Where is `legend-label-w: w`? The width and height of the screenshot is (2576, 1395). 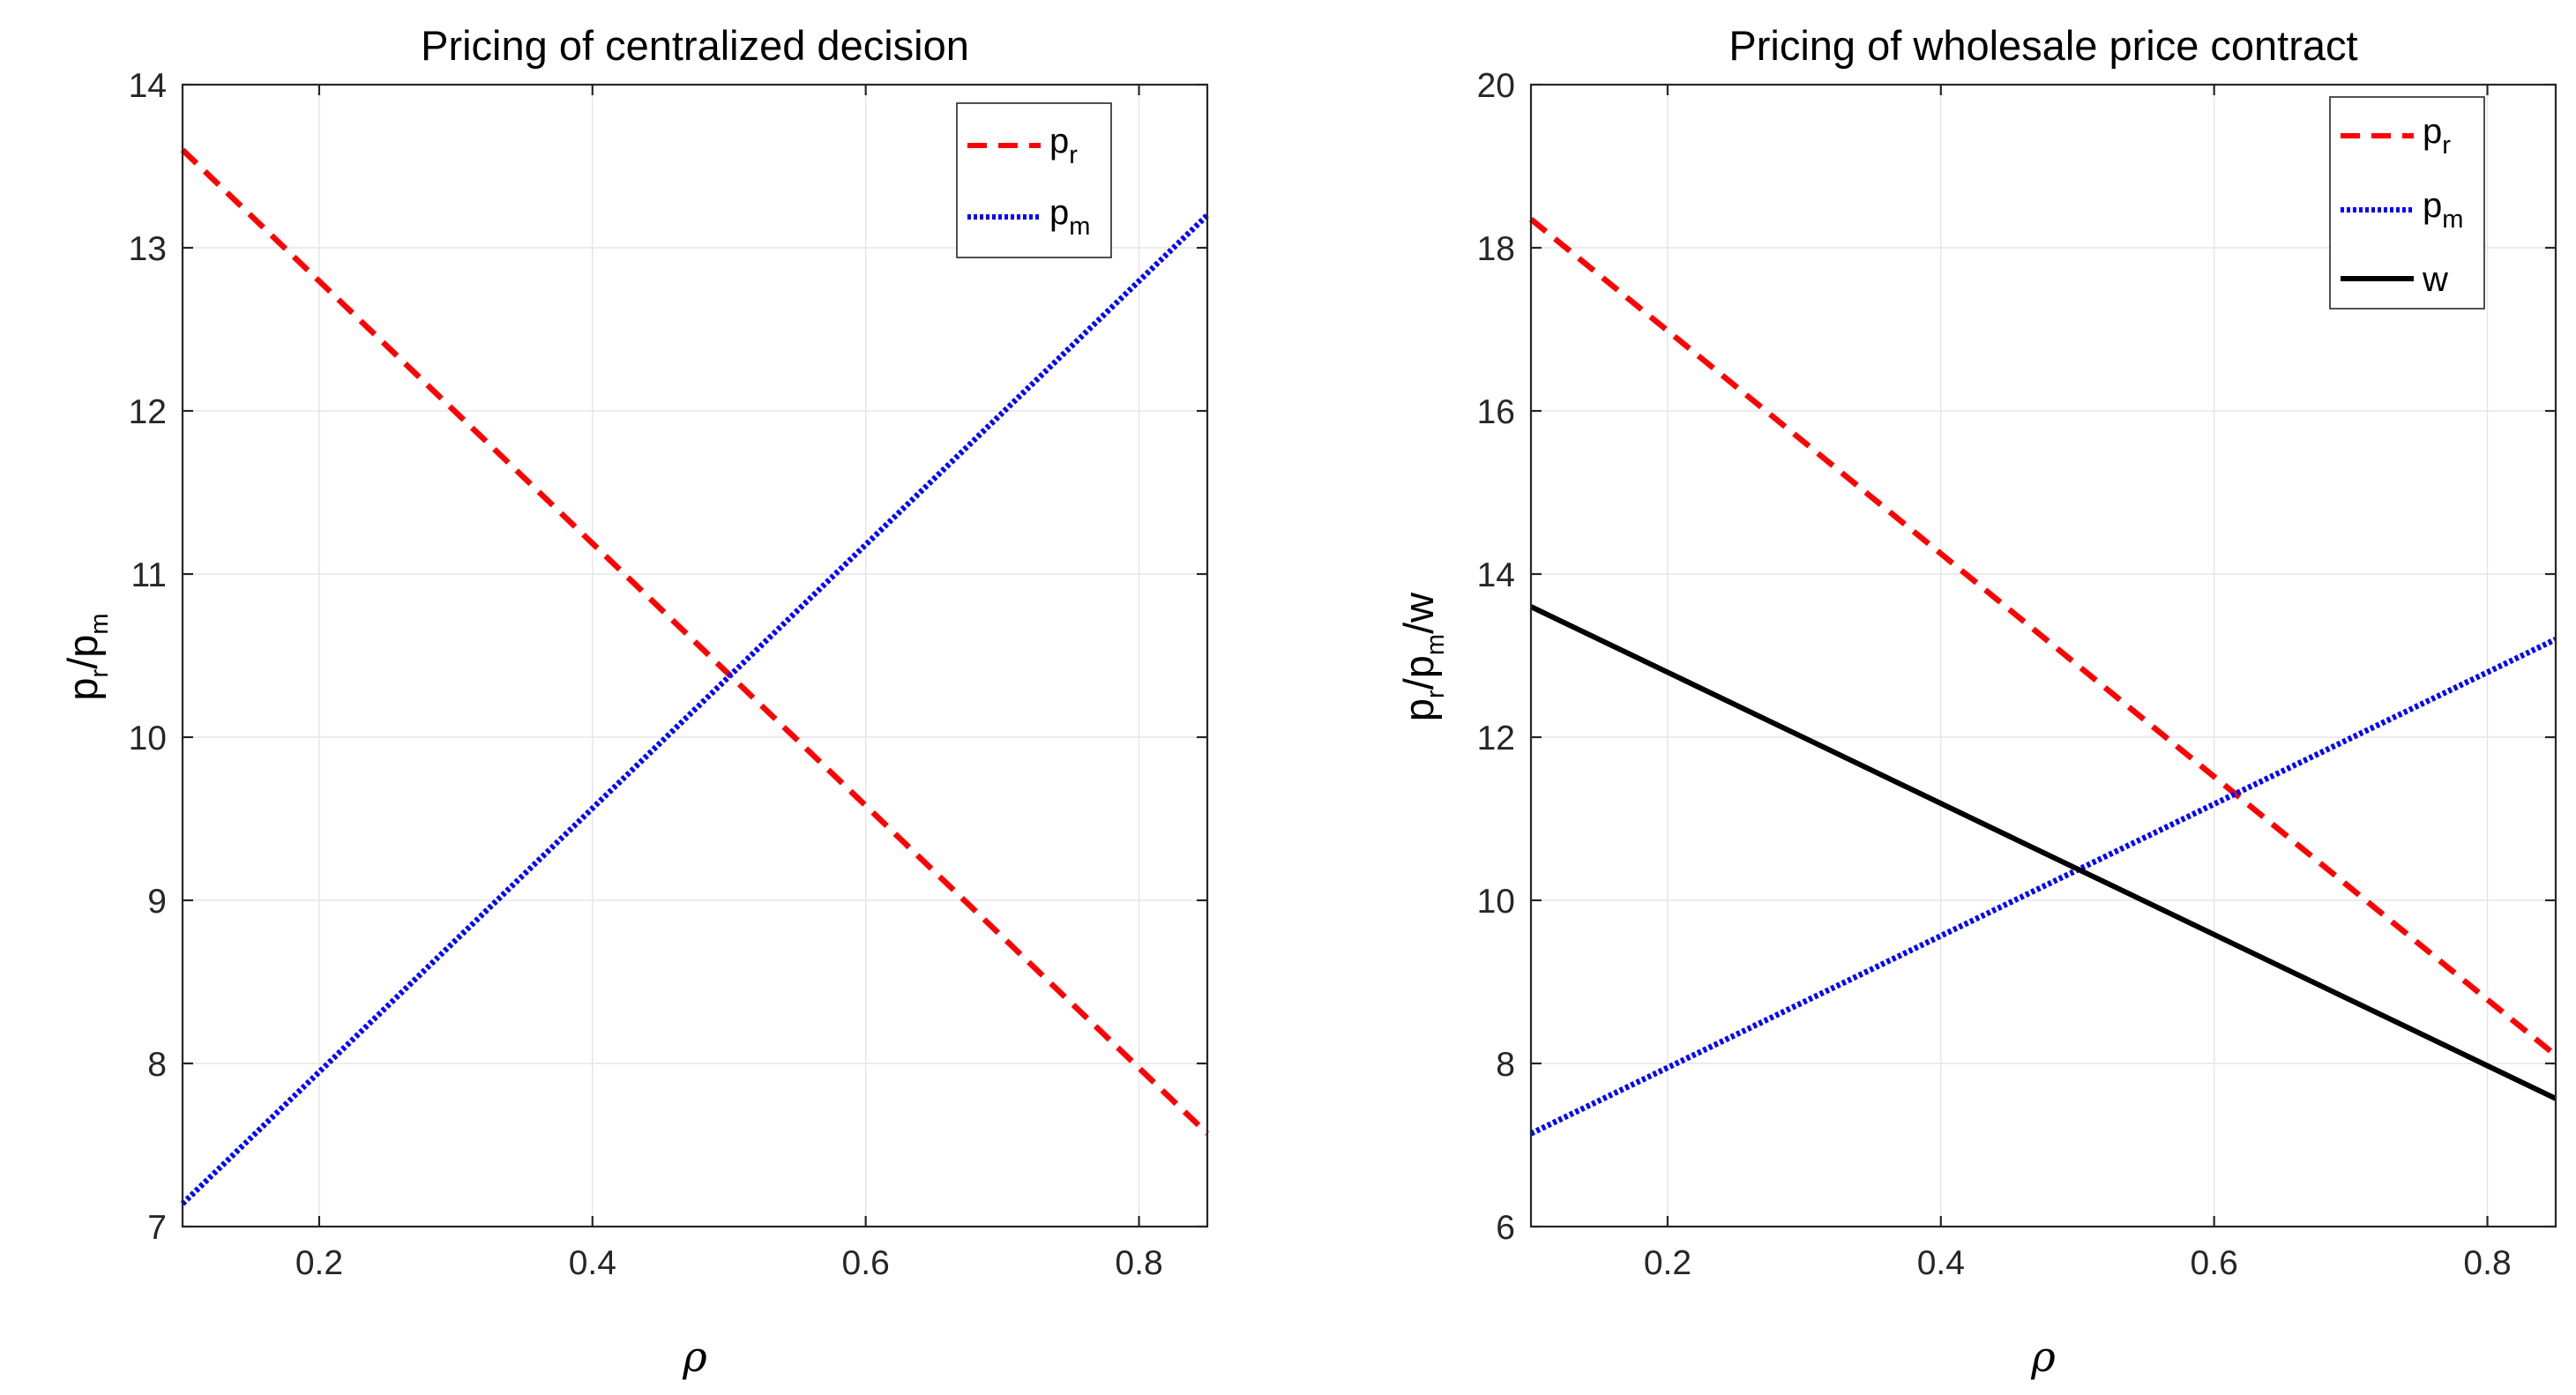 legend-label-w: w is located at coordinates (2435, 279).